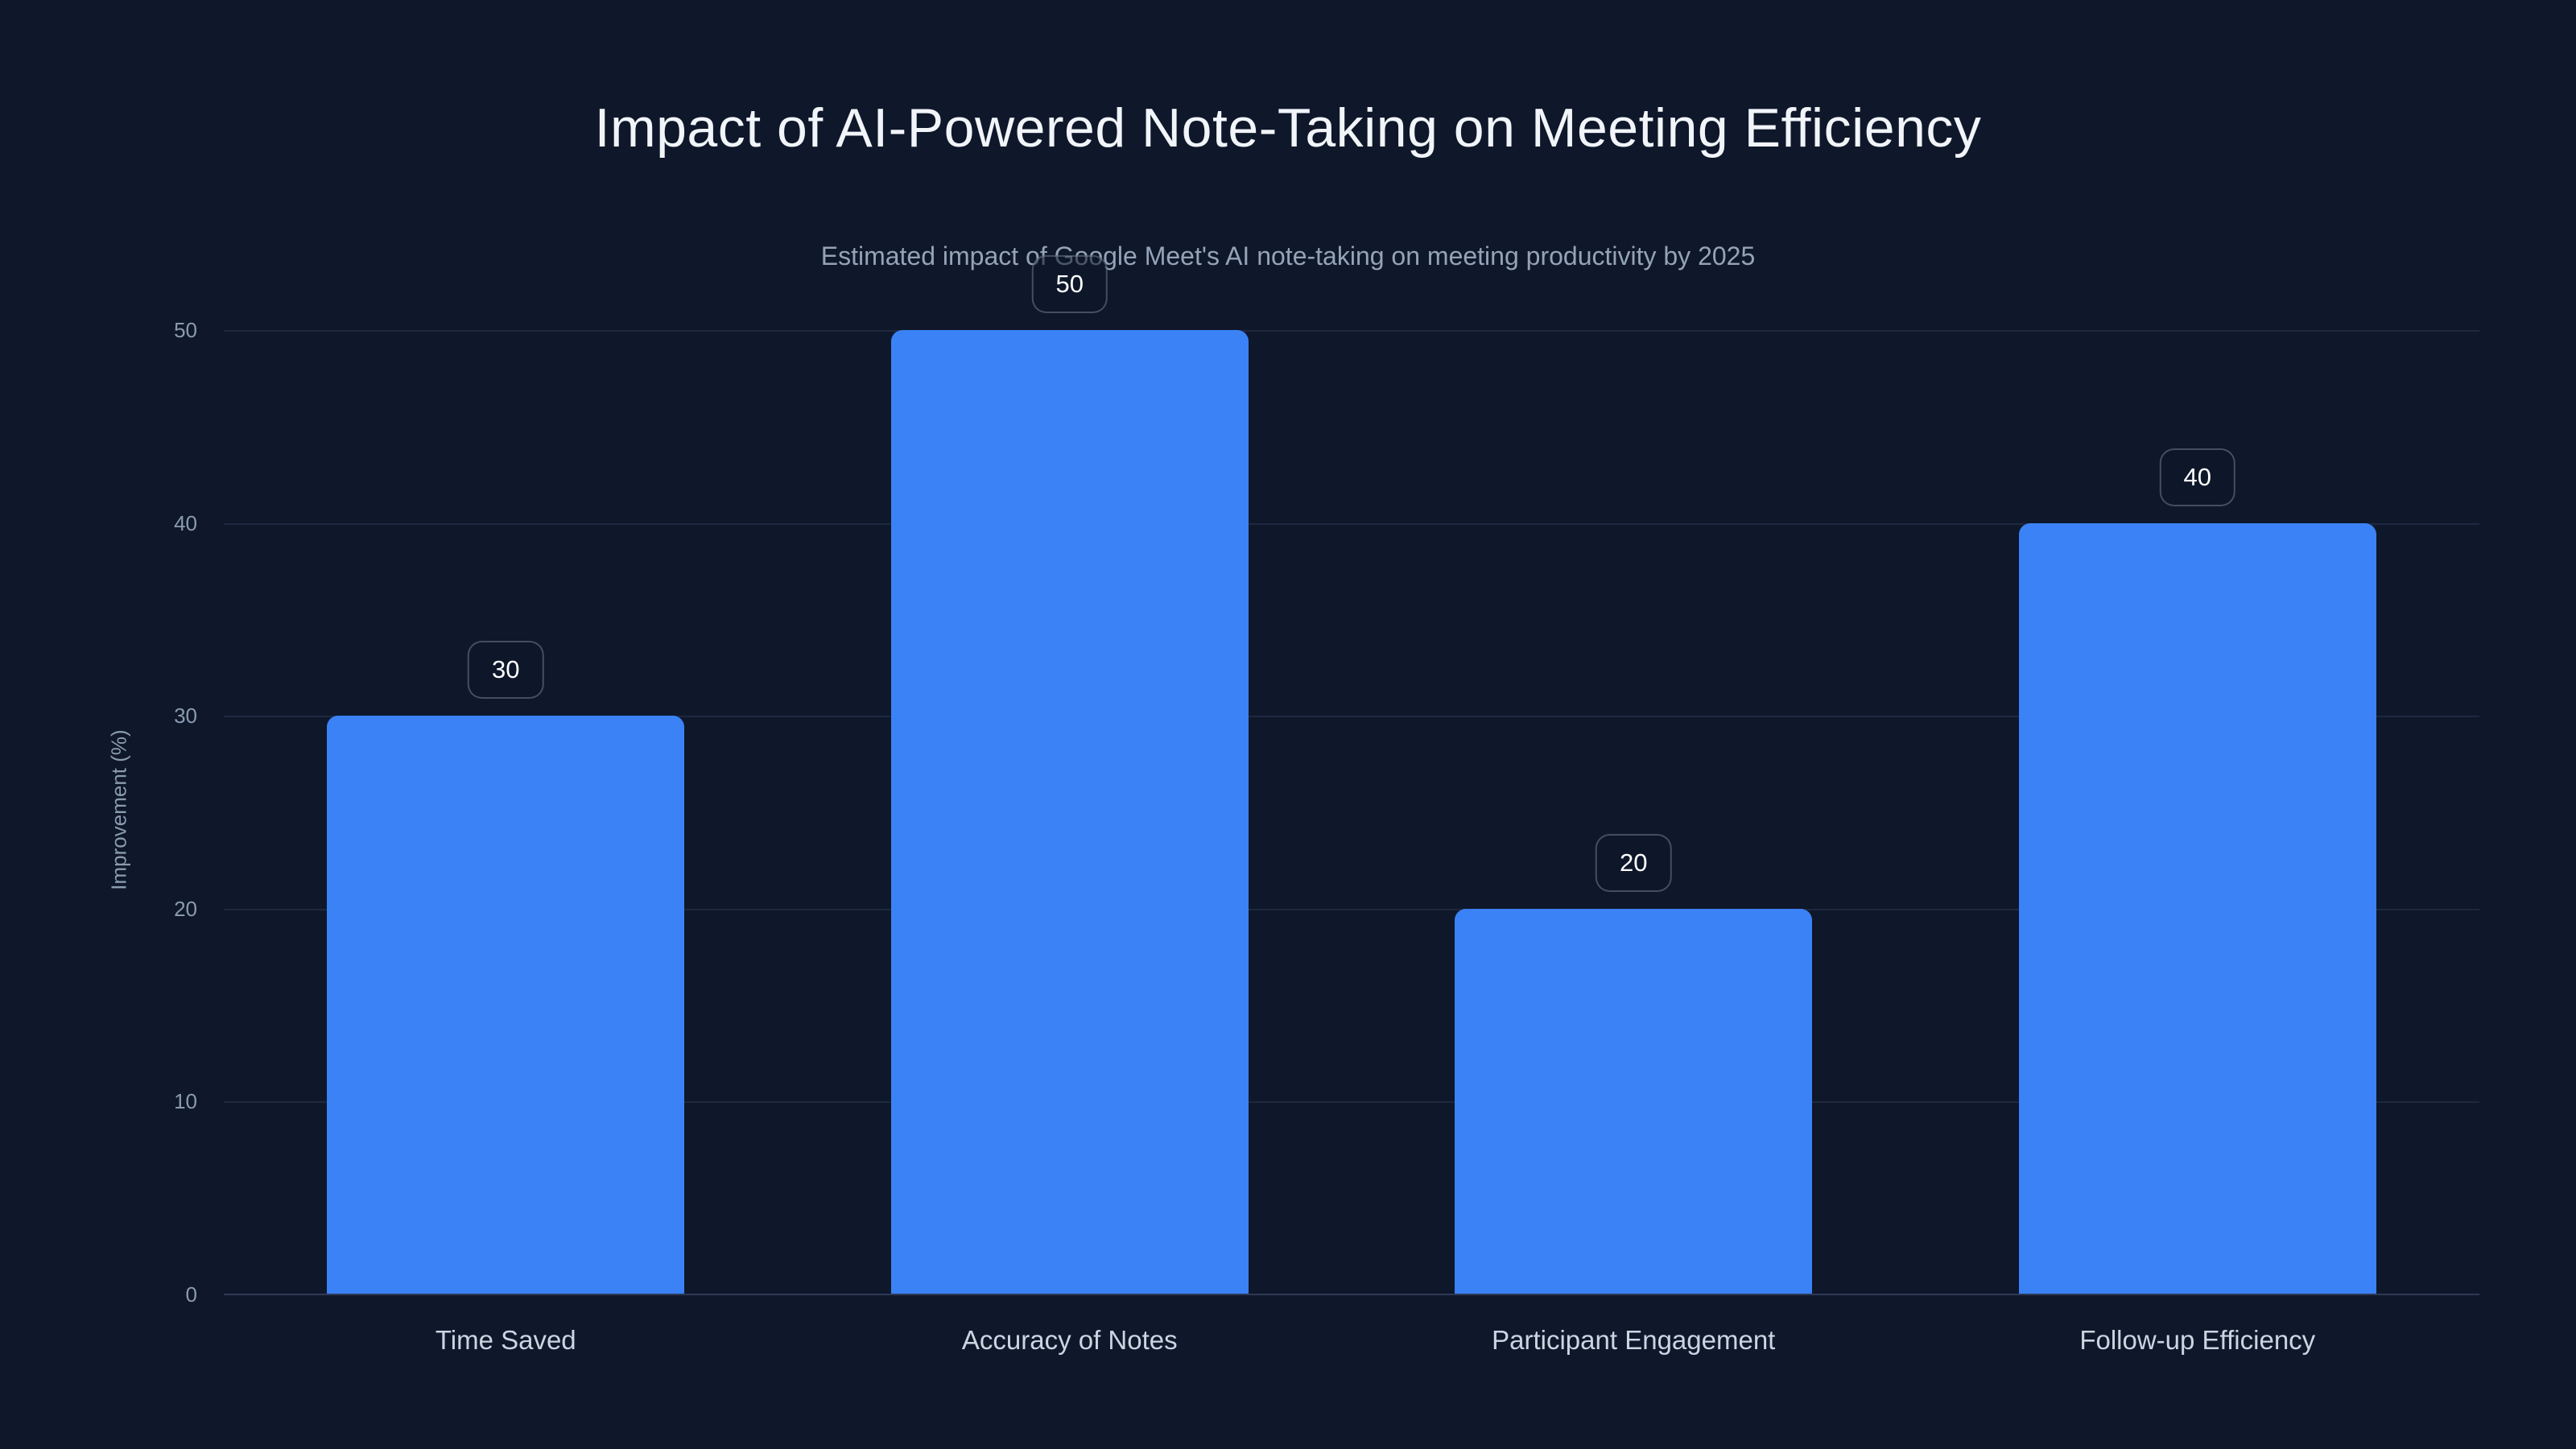 The width and height of the screenshot is (2576, 1449). Describe the element at coordinates (506, 1005) in the screenshot. I see `bar-time-saved` at that location.